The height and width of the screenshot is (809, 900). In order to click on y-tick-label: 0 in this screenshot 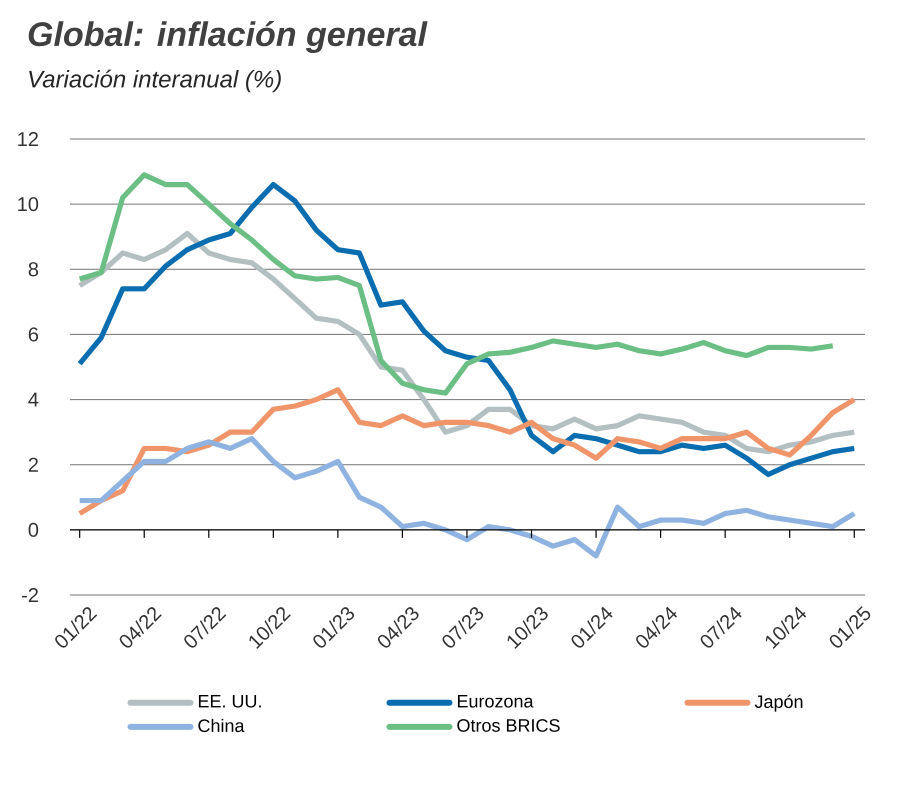, I will do `click(33, 529)`.